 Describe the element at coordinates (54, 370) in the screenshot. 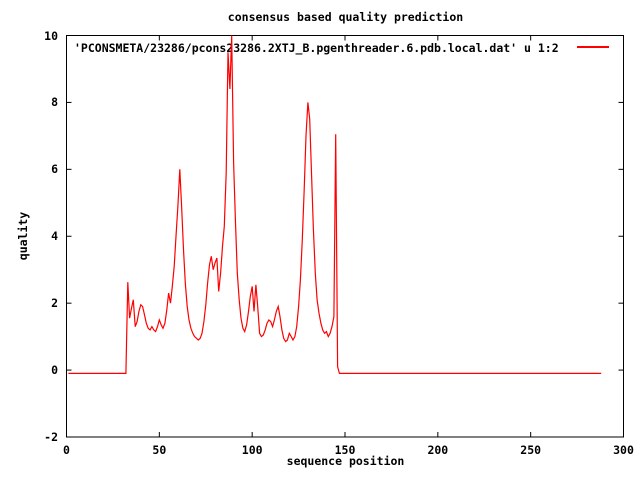

I see `y-tick-label-0: 0` at that location.